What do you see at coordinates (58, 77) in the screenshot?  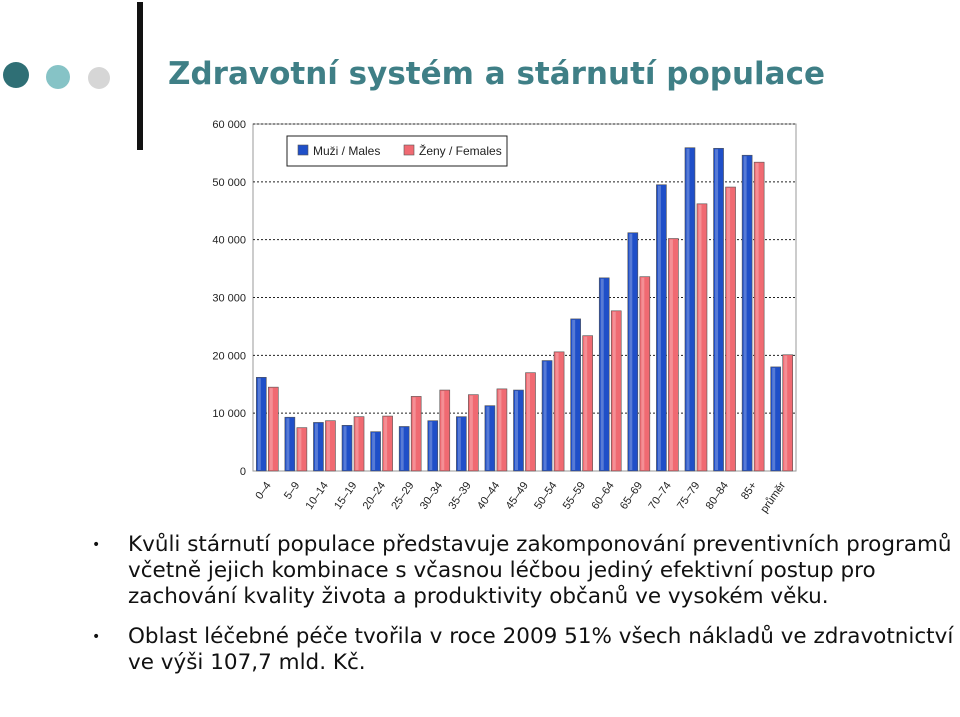 I see `decor-dot-light` at bounding box center [58, 77].